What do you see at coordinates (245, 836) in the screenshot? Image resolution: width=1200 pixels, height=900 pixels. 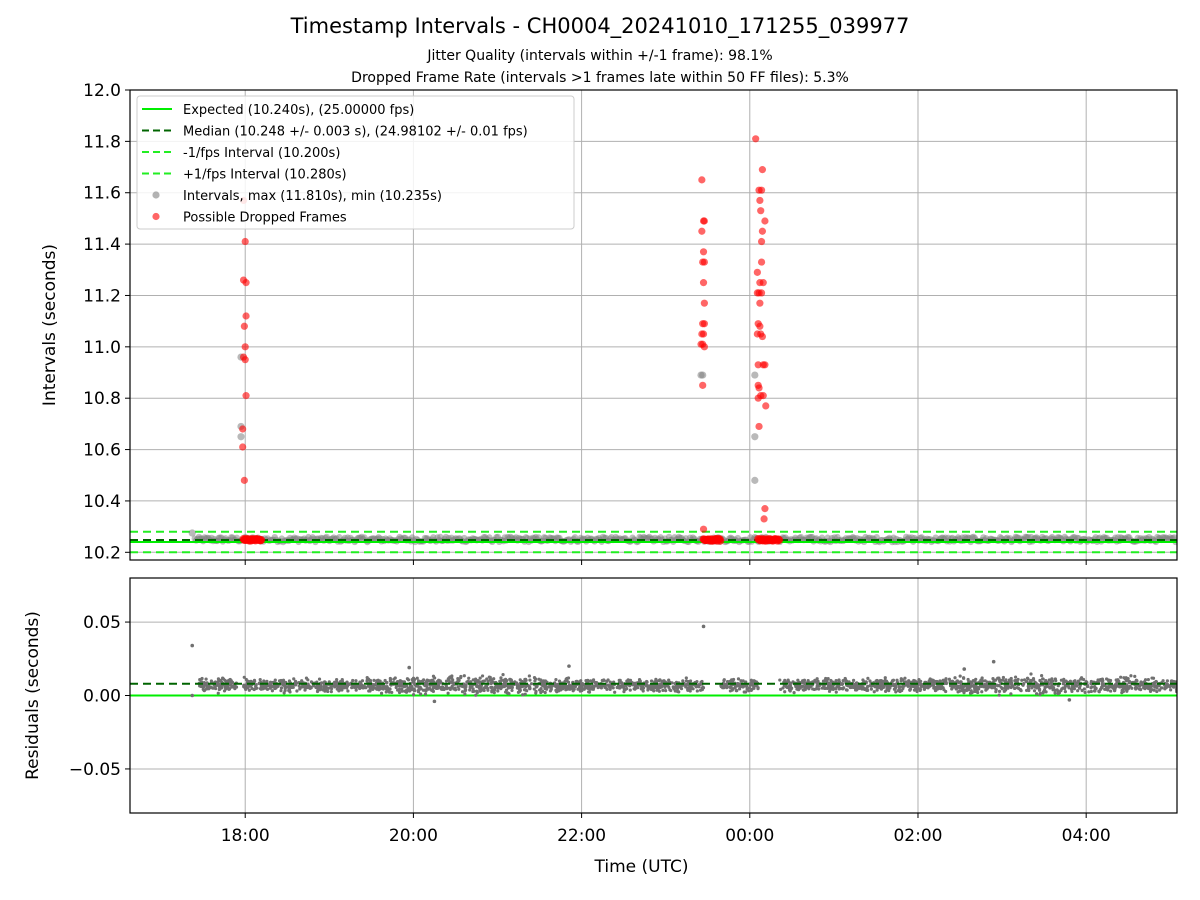 I see `x-tick-label: 18:00` at bounding box center [245, 836].